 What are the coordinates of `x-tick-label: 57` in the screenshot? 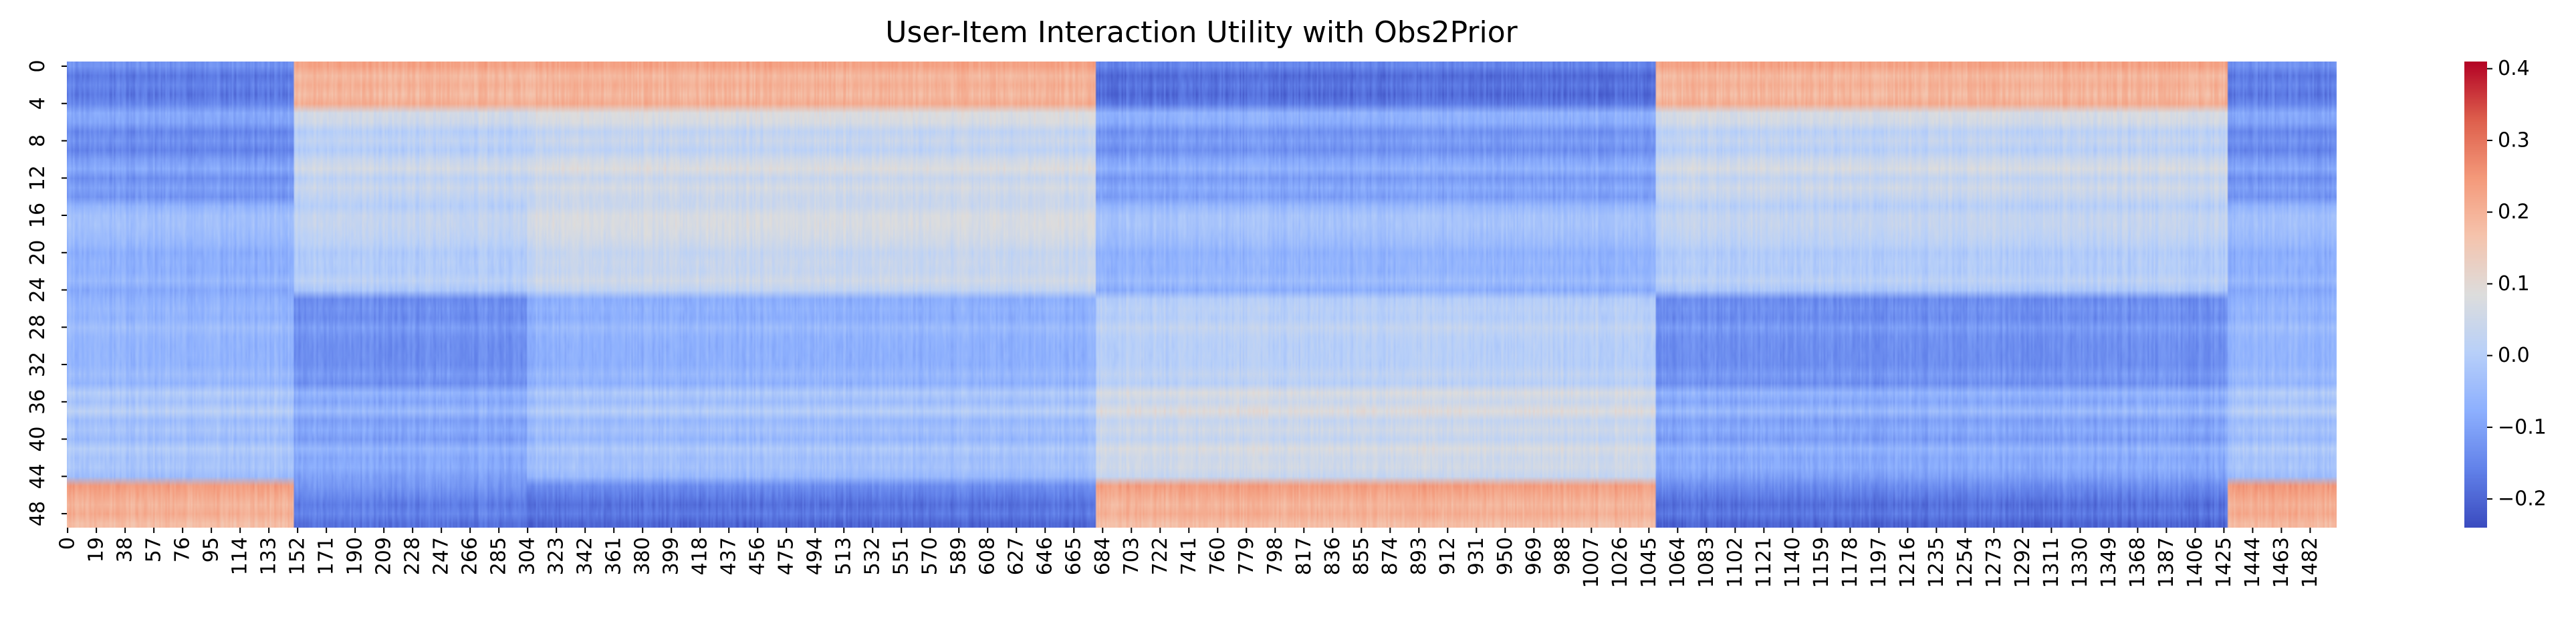 It's located at (154, 549).